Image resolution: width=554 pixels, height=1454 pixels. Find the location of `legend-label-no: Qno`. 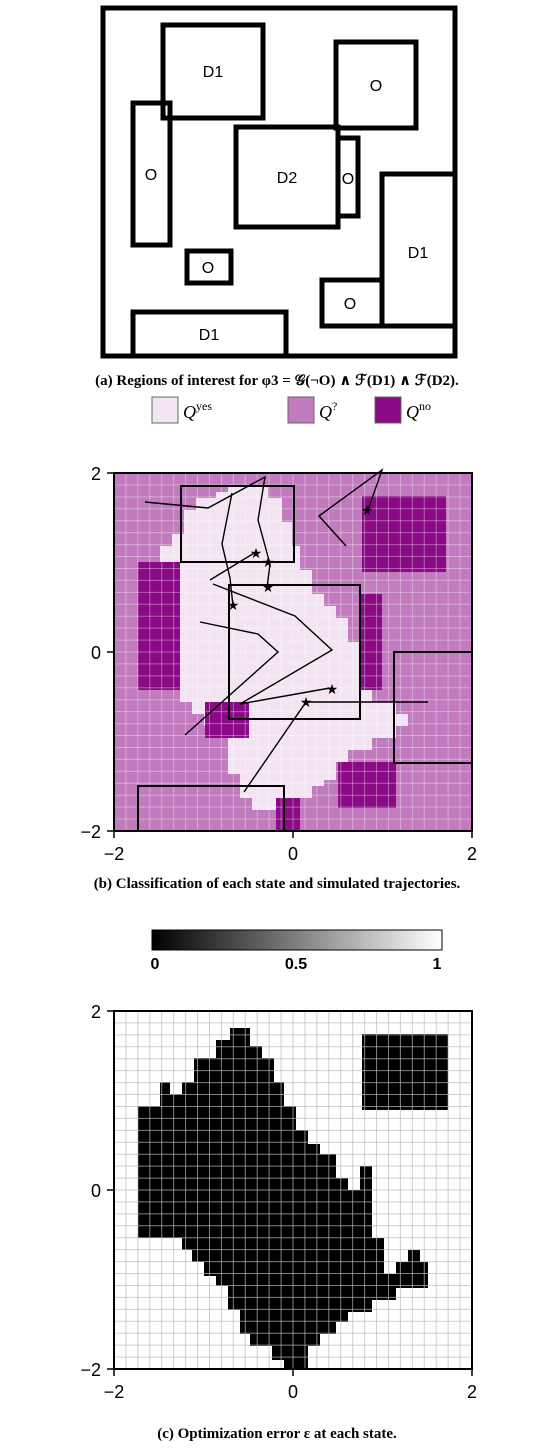

legend-label-no: Qno is located at coordinates (418, 410).